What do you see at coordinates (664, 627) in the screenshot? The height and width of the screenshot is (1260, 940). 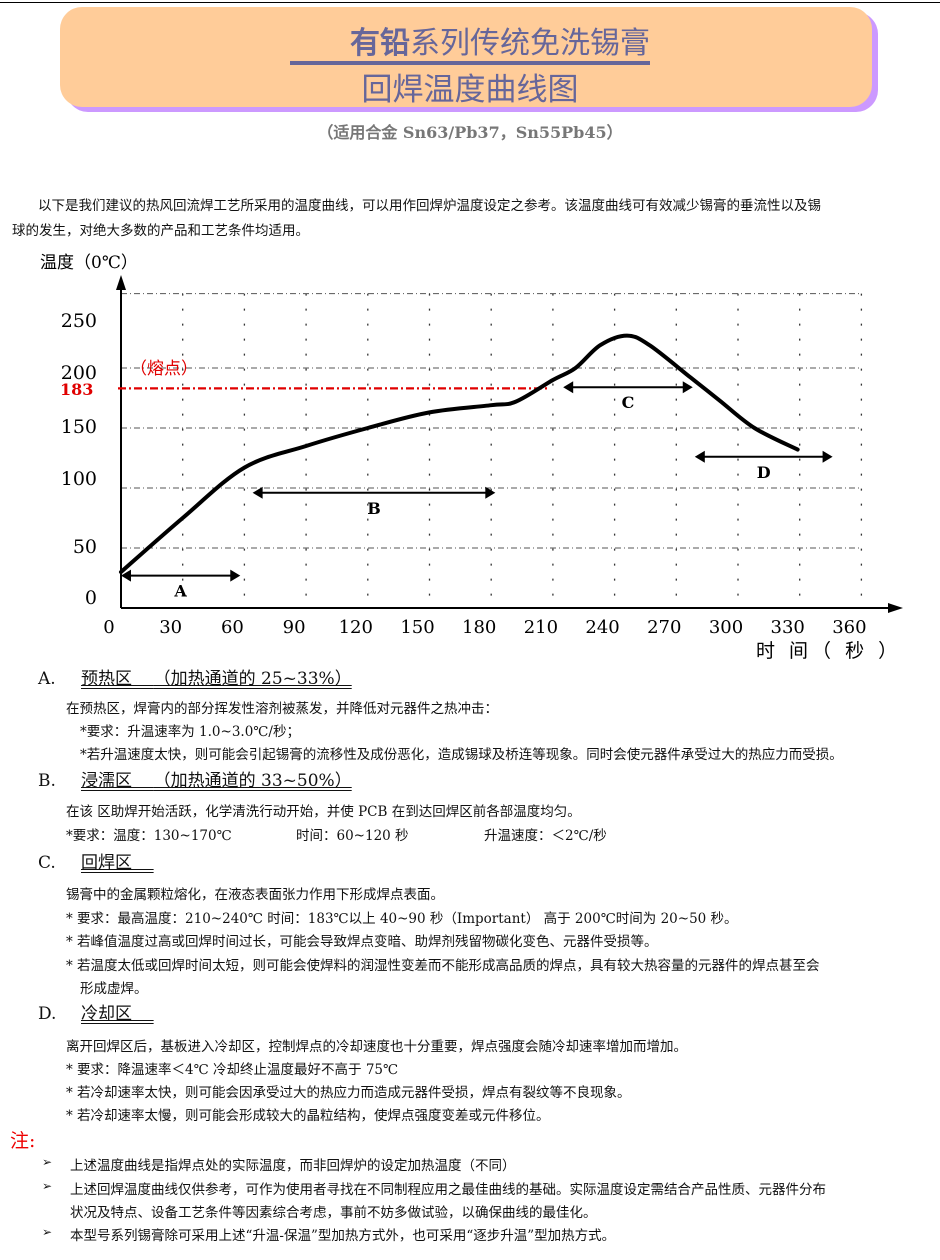 I see `x-tick-label: 270` at bounding box center [664, 627].